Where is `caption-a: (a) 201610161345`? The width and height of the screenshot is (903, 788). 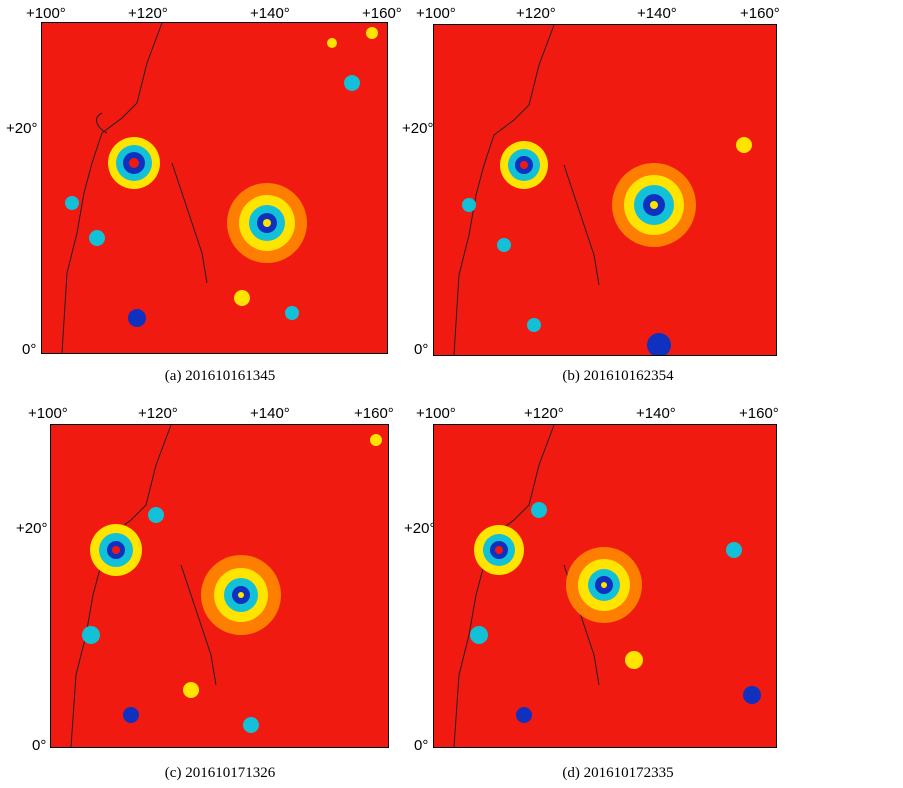 caption-a: (a) 201610161345 is located at coordinates (220, 376).